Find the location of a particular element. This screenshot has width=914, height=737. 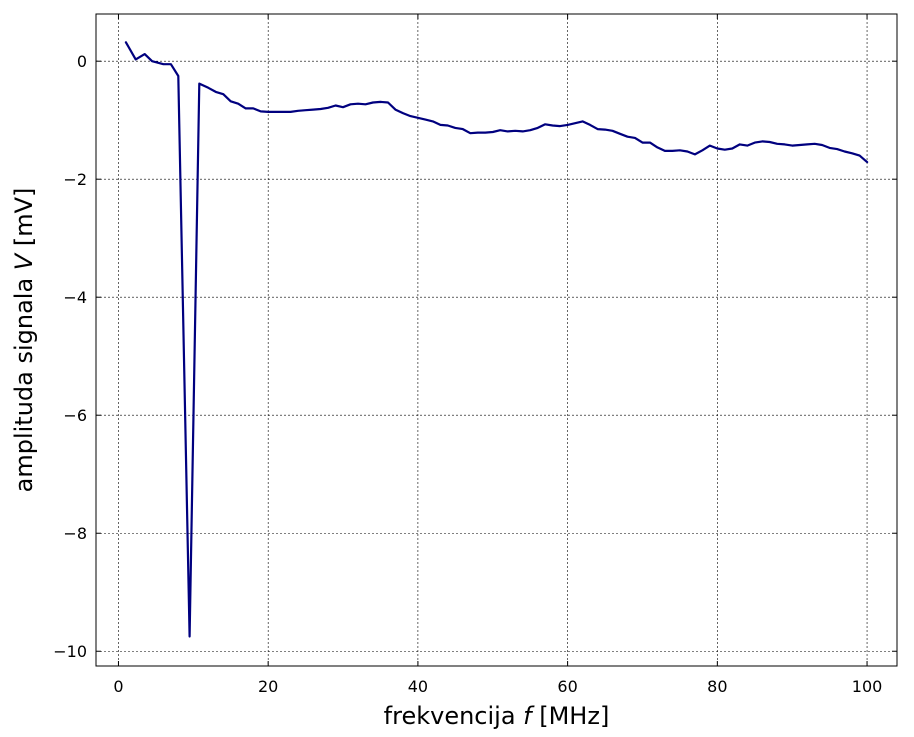

x-tick-label: 60 is located at coordinates (567, 686).